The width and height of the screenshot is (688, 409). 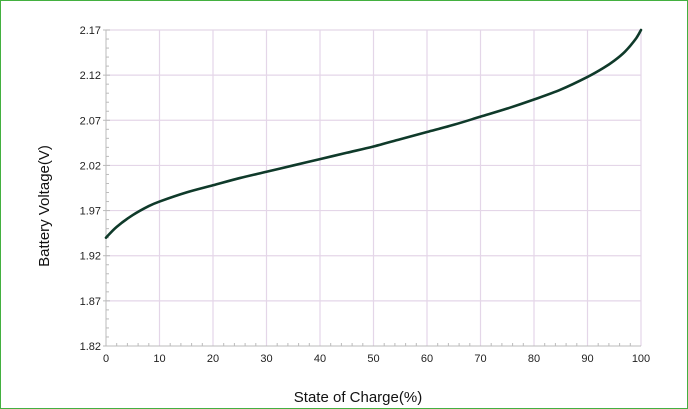 I want to click on y-tick-label: 2.17, so click(x=90, y=31).